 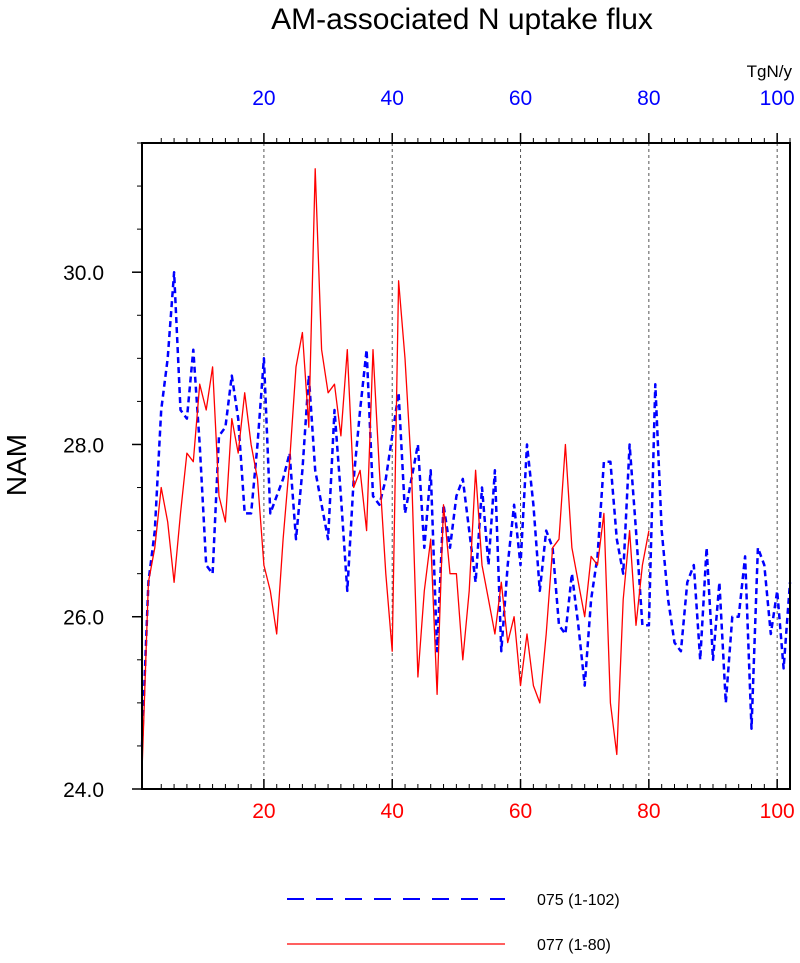 What do you see at coordinates (83, 445) in the screenshot?
I see `y-tick-label: 28.0` at bounding box center [83, 445].